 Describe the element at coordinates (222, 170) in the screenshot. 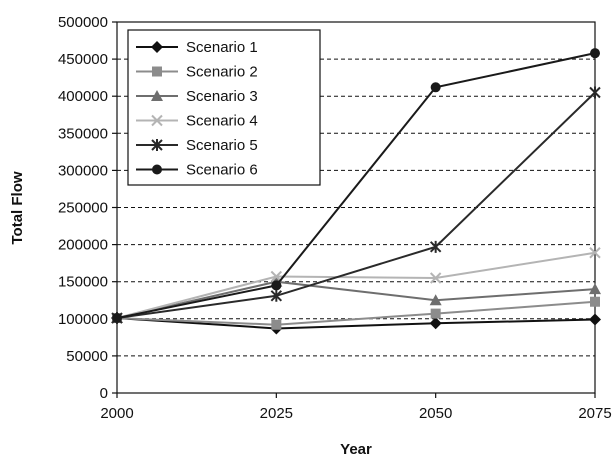

I see `legend-label: Scenario 6` at that location.